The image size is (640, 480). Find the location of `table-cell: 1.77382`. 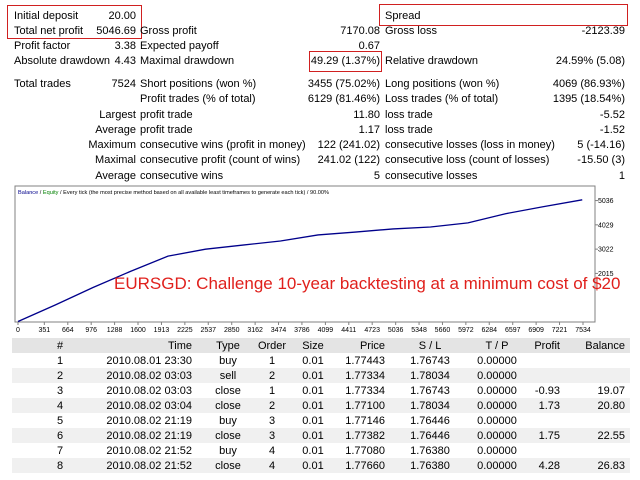

table-cell: 1.77382 is located at coordinates (357, 436).